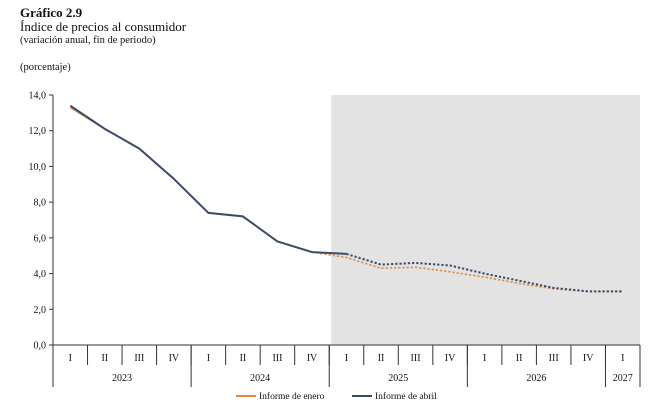 Image resolution: width=671 pixels, height=410 pixels. I want to click on legend-label: Informe de abril, so click(406, 396).